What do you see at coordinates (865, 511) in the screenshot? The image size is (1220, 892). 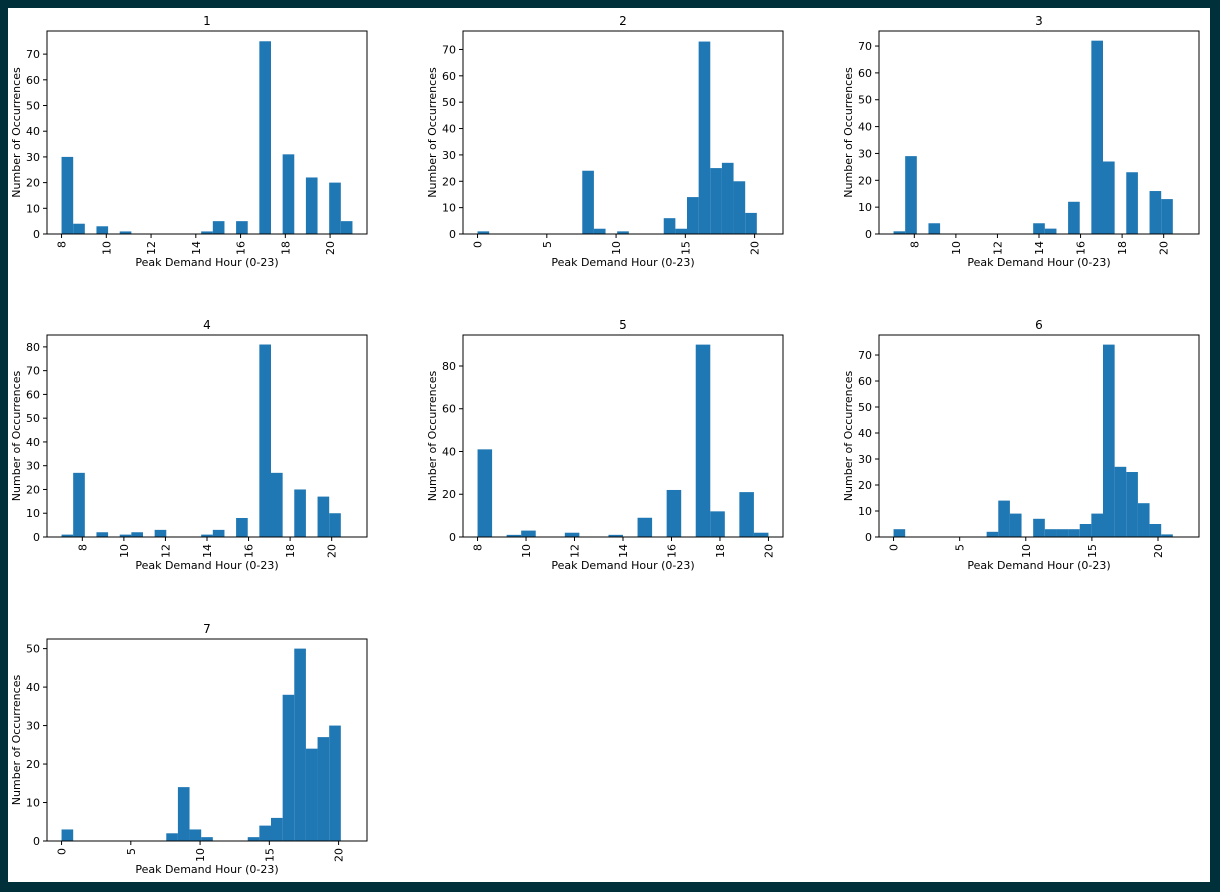 I see `y-tick-label: 10` at bounding box center [865, 511].